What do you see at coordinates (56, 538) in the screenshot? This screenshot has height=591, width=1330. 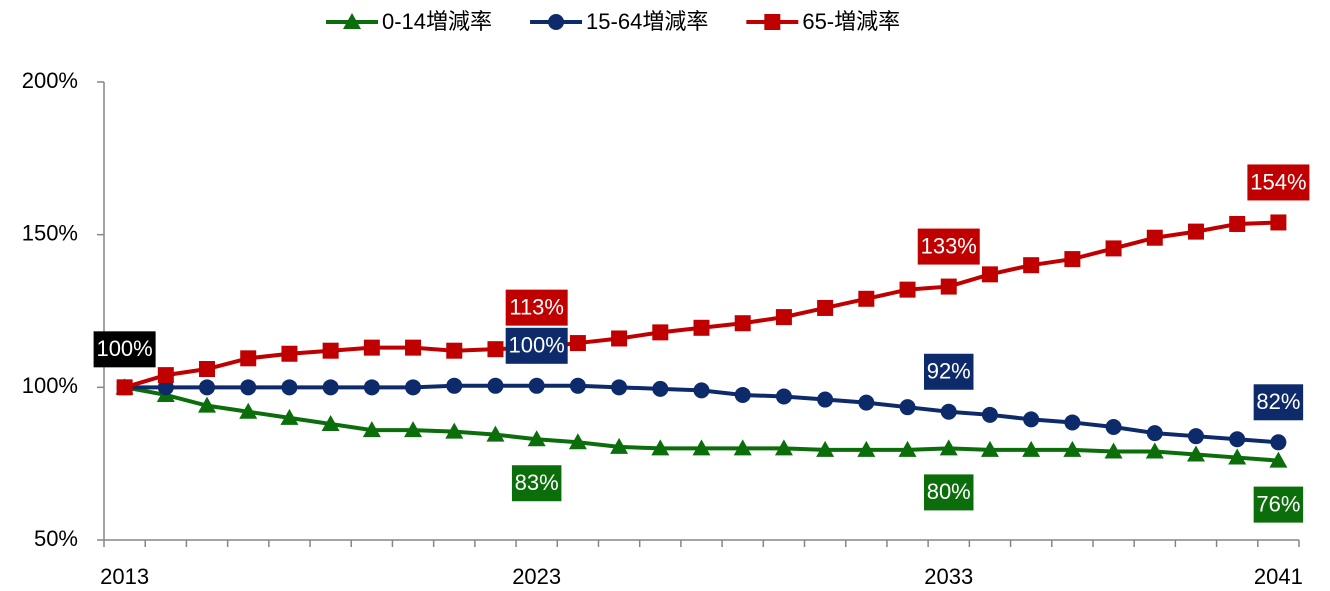 I see `y-tick-label: 50%` at bounding box center [56, 538].